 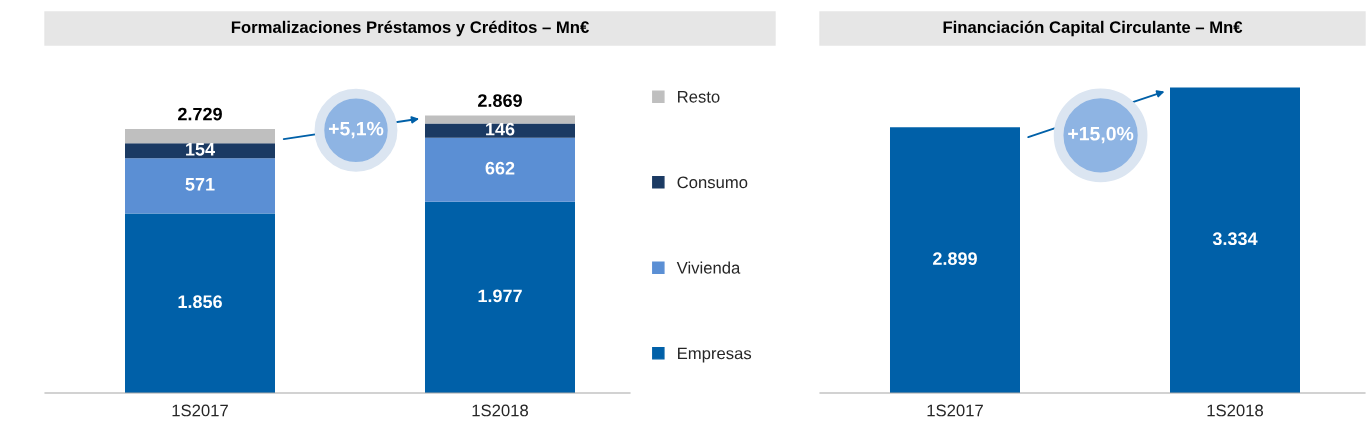 I want to click on data-label: 1.977, so click(x=500, y=296).